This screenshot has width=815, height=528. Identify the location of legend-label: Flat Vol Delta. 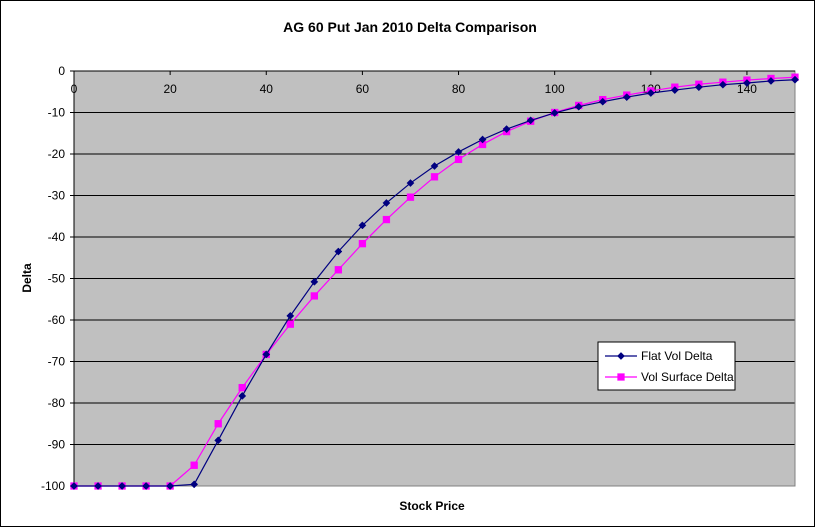
(677, 356).